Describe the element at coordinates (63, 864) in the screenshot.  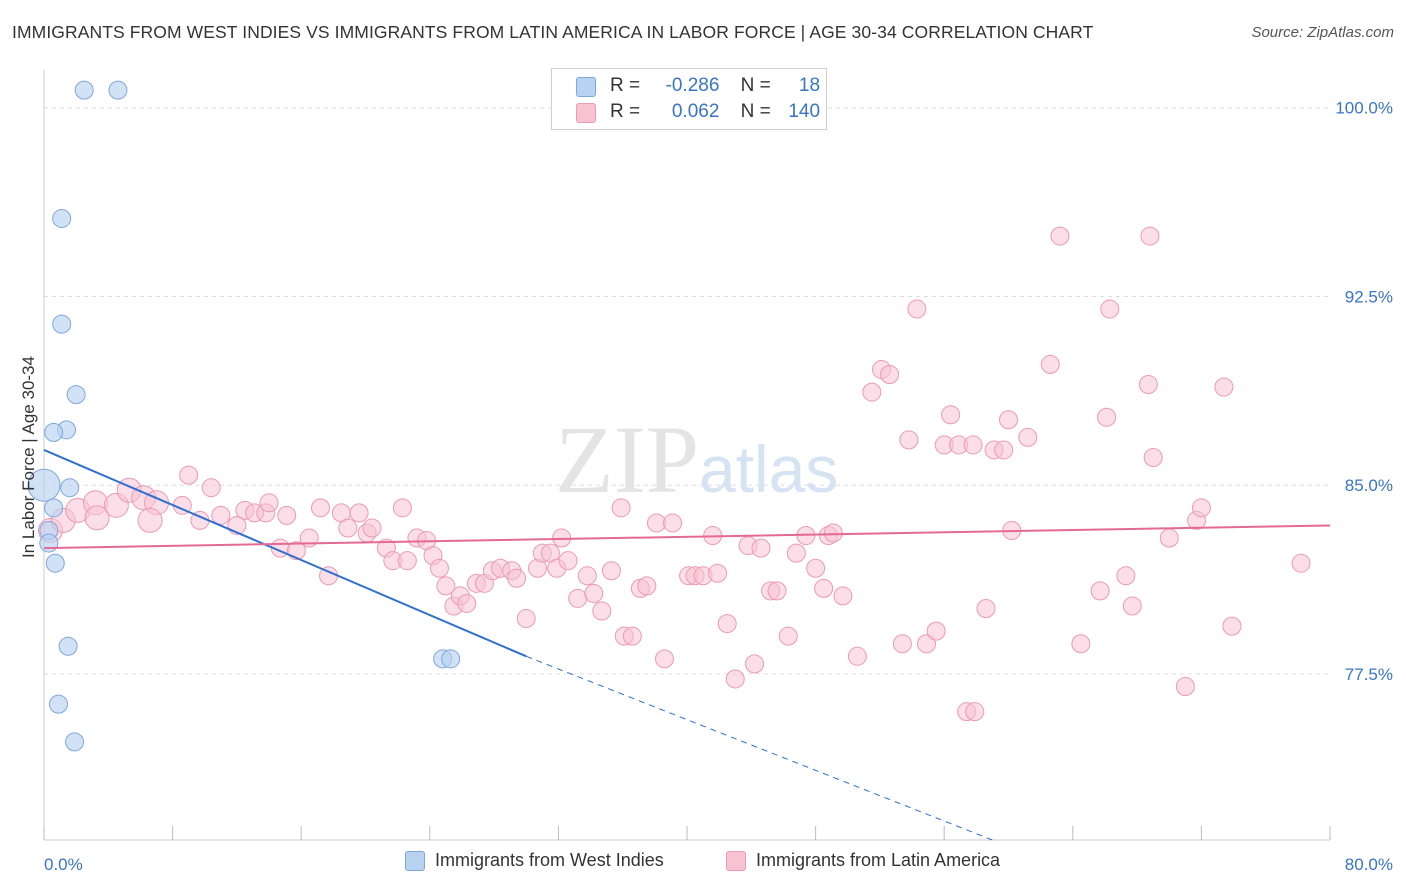
I see `x-tick-label: 0.0%` at that location.